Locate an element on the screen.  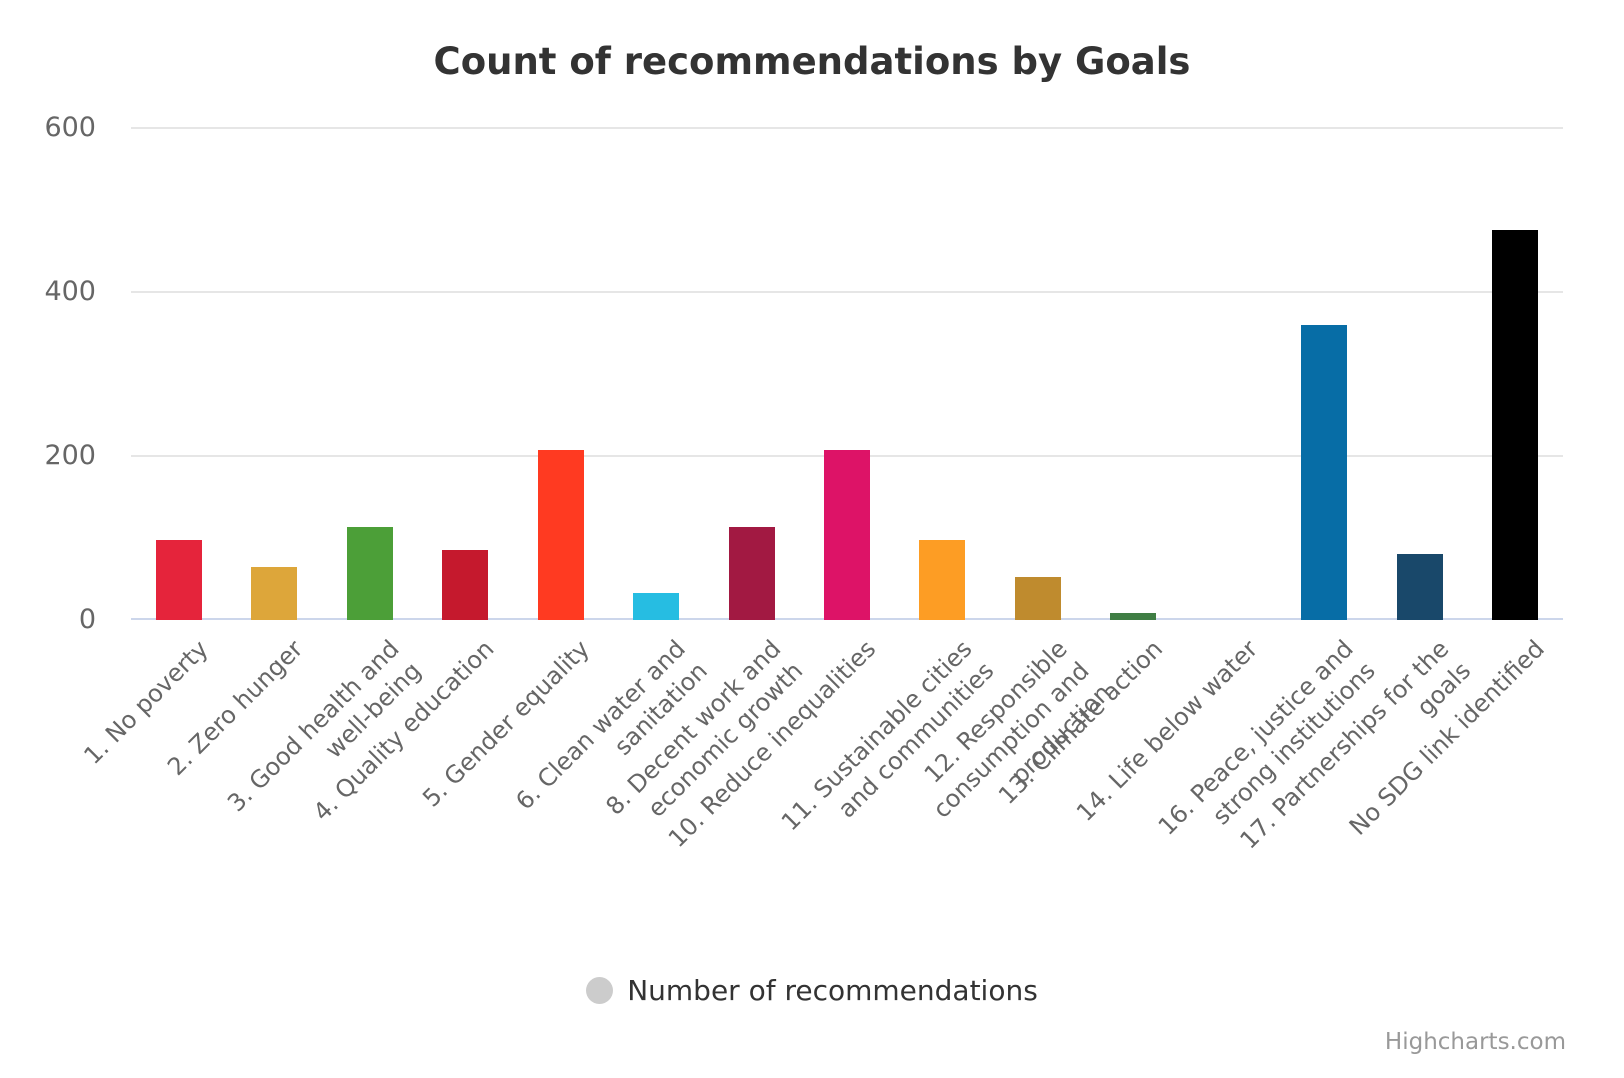
legend-marker-icon is located at coordinates (600, 990).